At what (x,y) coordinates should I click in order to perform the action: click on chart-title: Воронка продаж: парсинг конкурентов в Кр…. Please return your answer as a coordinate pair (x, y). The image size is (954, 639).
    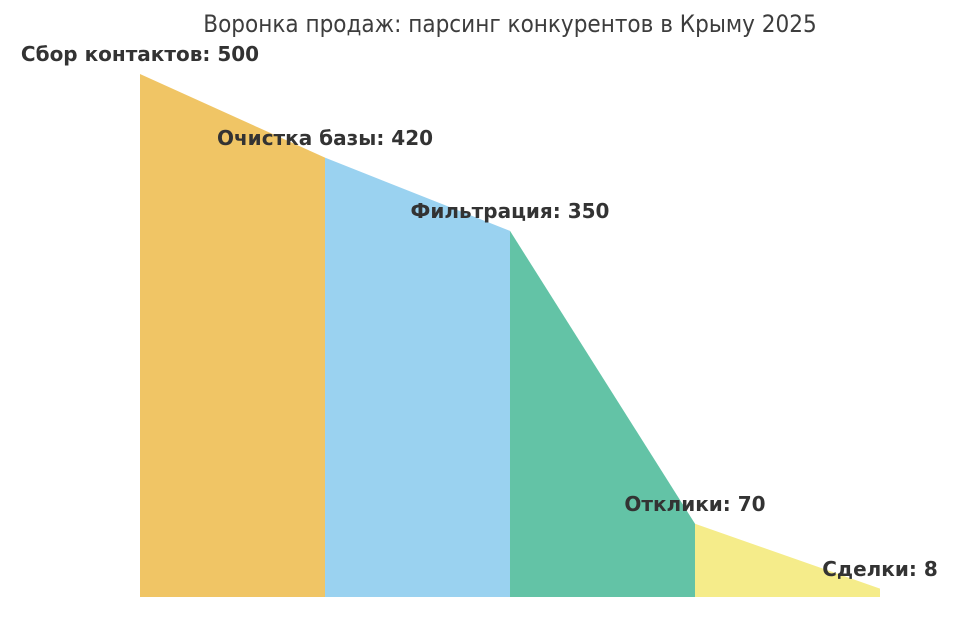
    Looking at the image, I should click on (510, 24).